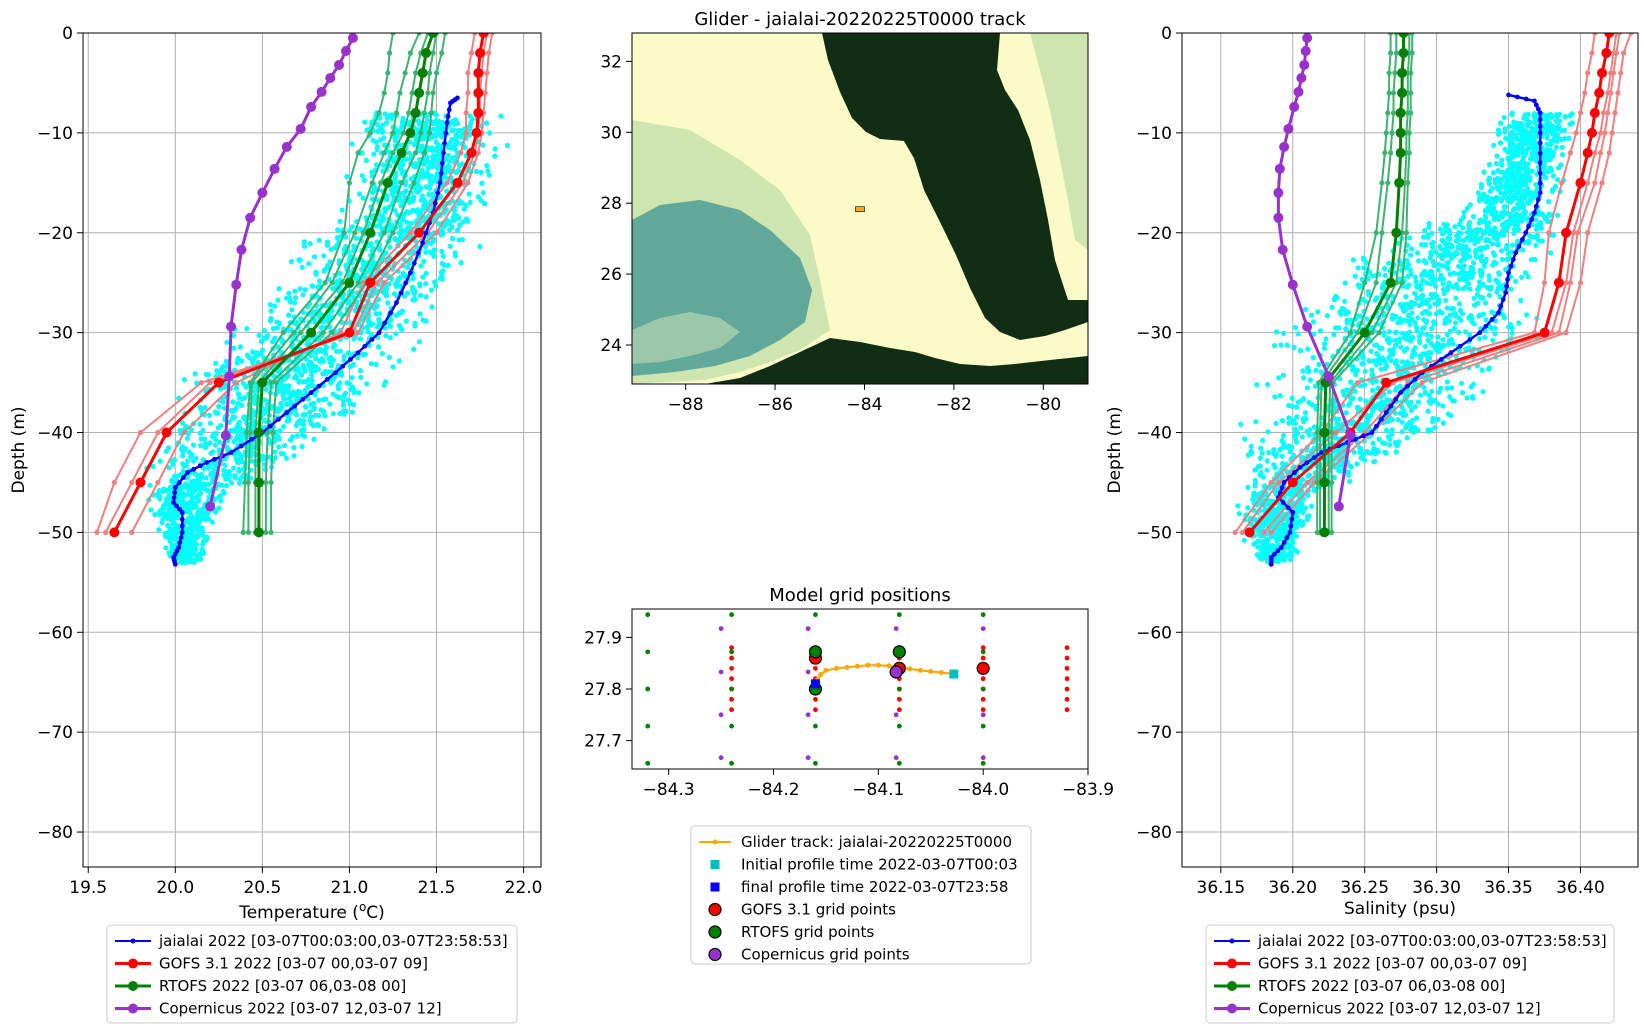 The width and height of the screenshot is (1644, 1027). Describe the element at coordinates (865, 405) in the screenshot. I see `map-xtick-label: −84` at that location.